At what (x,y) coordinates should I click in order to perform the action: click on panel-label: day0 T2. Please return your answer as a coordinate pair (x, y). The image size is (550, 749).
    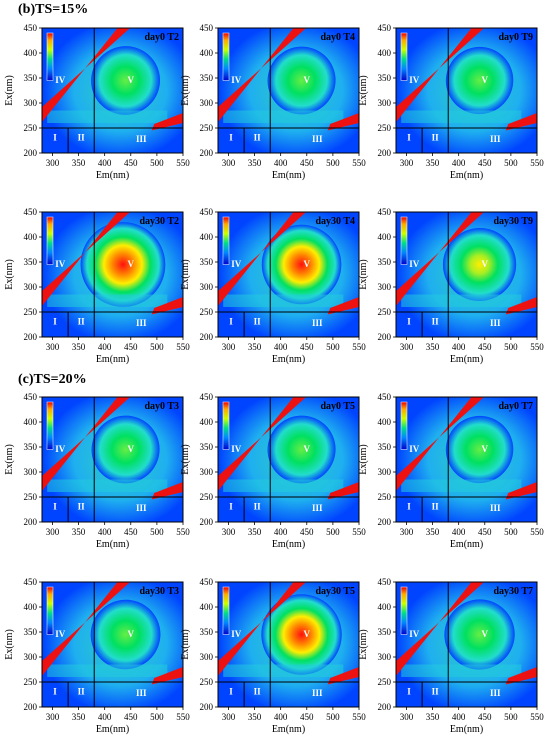
    Looking at the image, I should click on (161, 37).